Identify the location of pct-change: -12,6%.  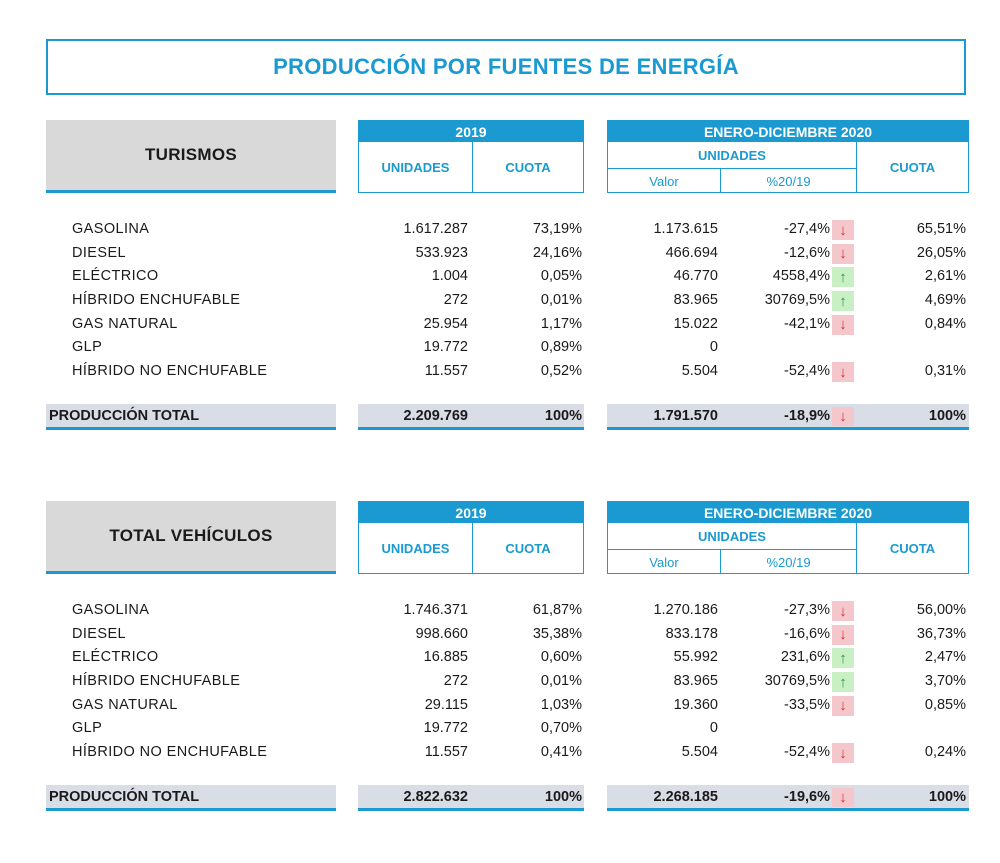
(807, 252).